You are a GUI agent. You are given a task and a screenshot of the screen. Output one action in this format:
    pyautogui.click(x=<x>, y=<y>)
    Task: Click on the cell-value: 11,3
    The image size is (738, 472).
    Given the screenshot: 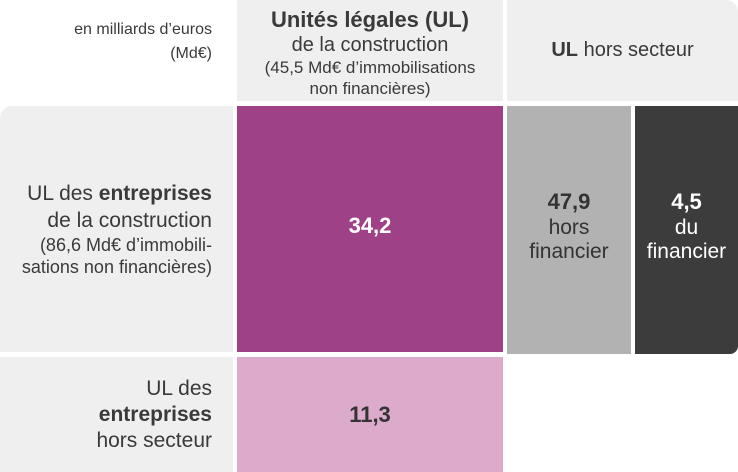 What is the action you would take?
    pyautogui.click(x=370, y=414)
    